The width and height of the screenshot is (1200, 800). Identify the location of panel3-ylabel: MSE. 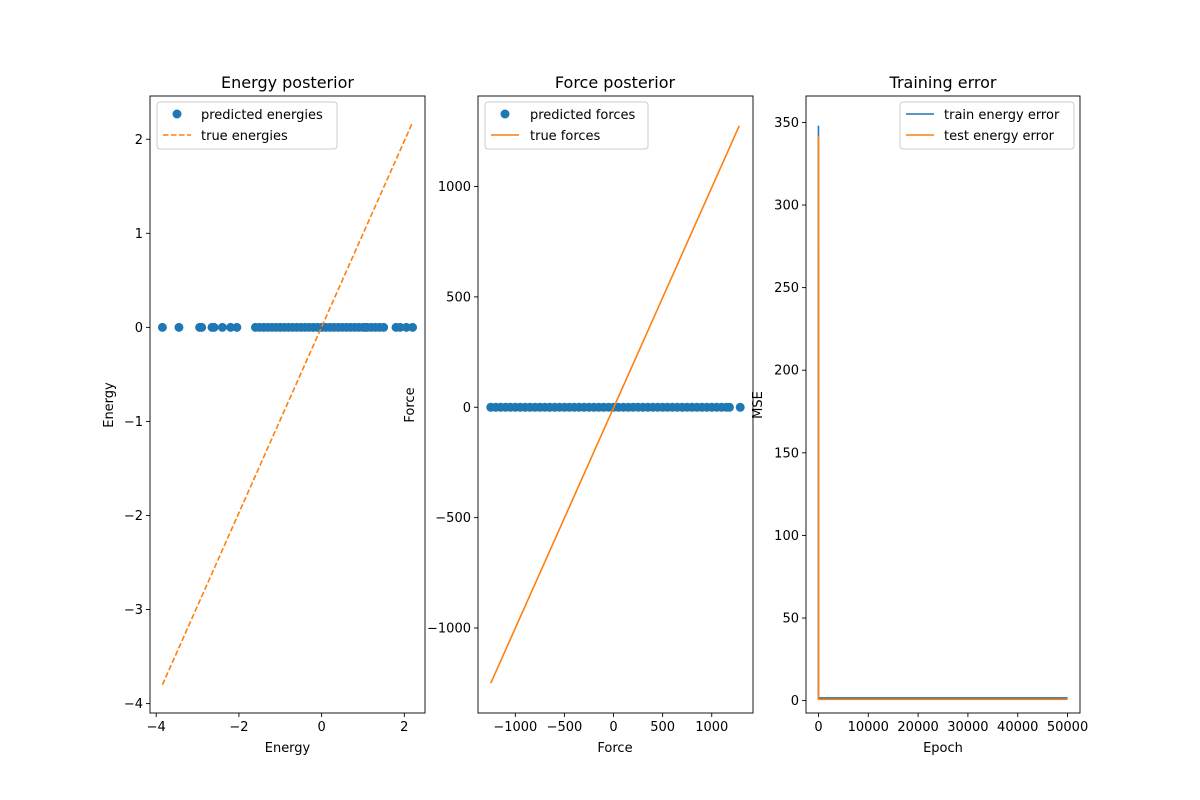
(758, 405).